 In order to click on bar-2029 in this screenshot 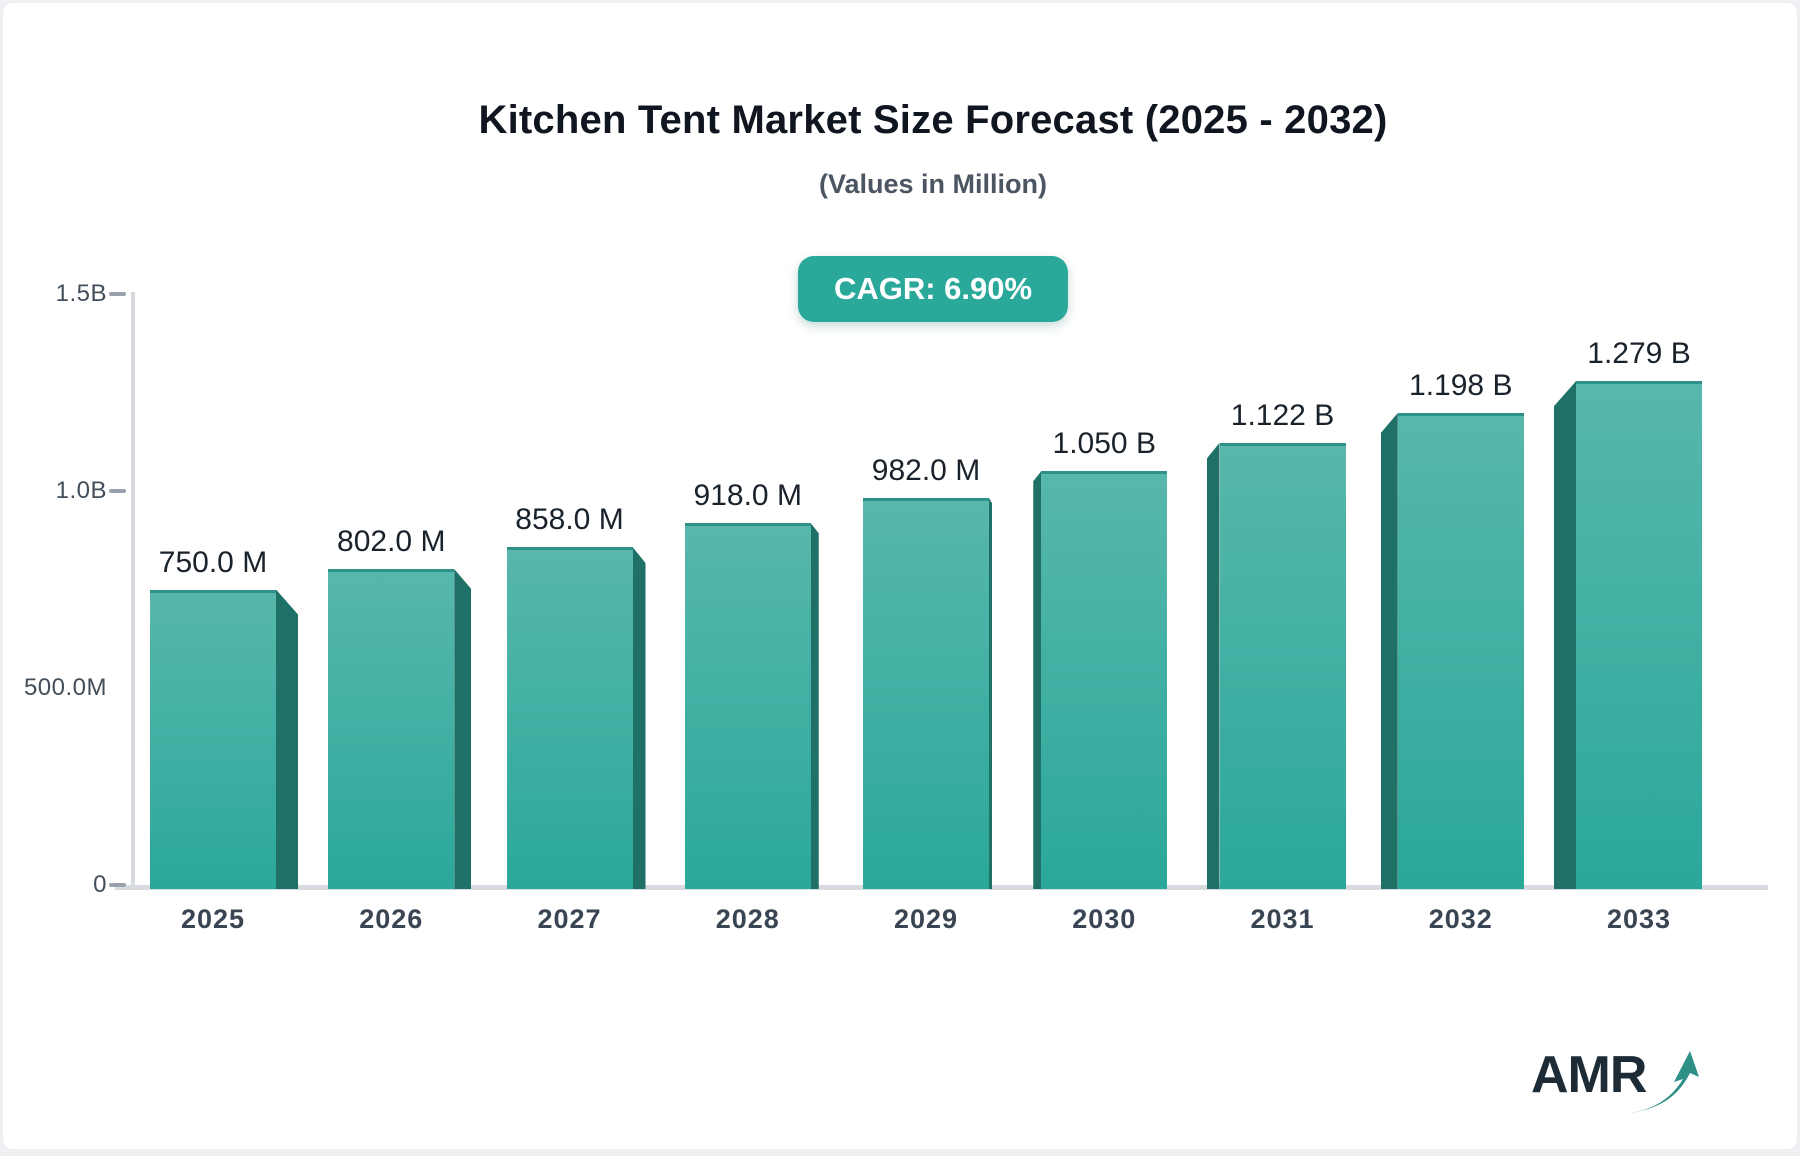, I will do `click(926, 693)`.